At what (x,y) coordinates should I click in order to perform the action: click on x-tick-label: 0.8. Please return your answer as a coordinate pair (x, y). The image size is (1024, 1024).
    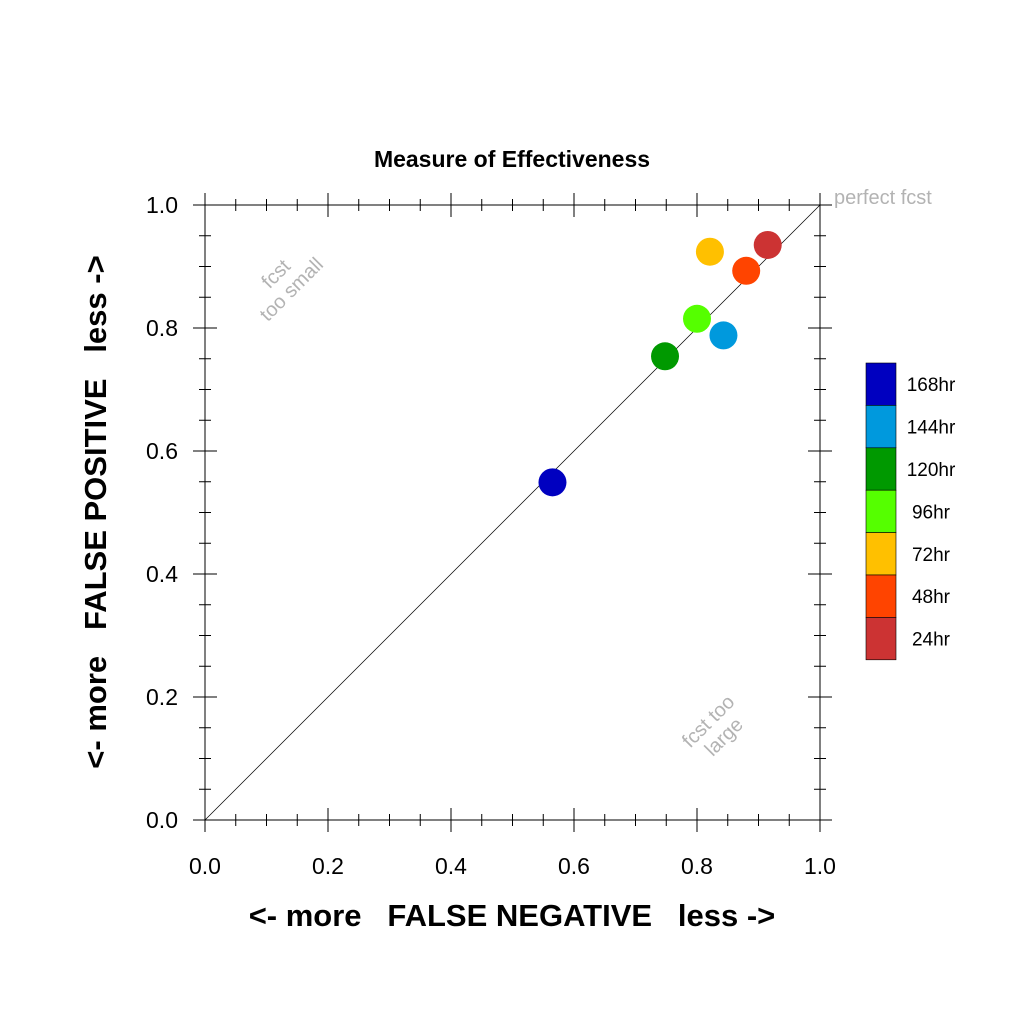
    Looking at the image, I should click on (697, 866).